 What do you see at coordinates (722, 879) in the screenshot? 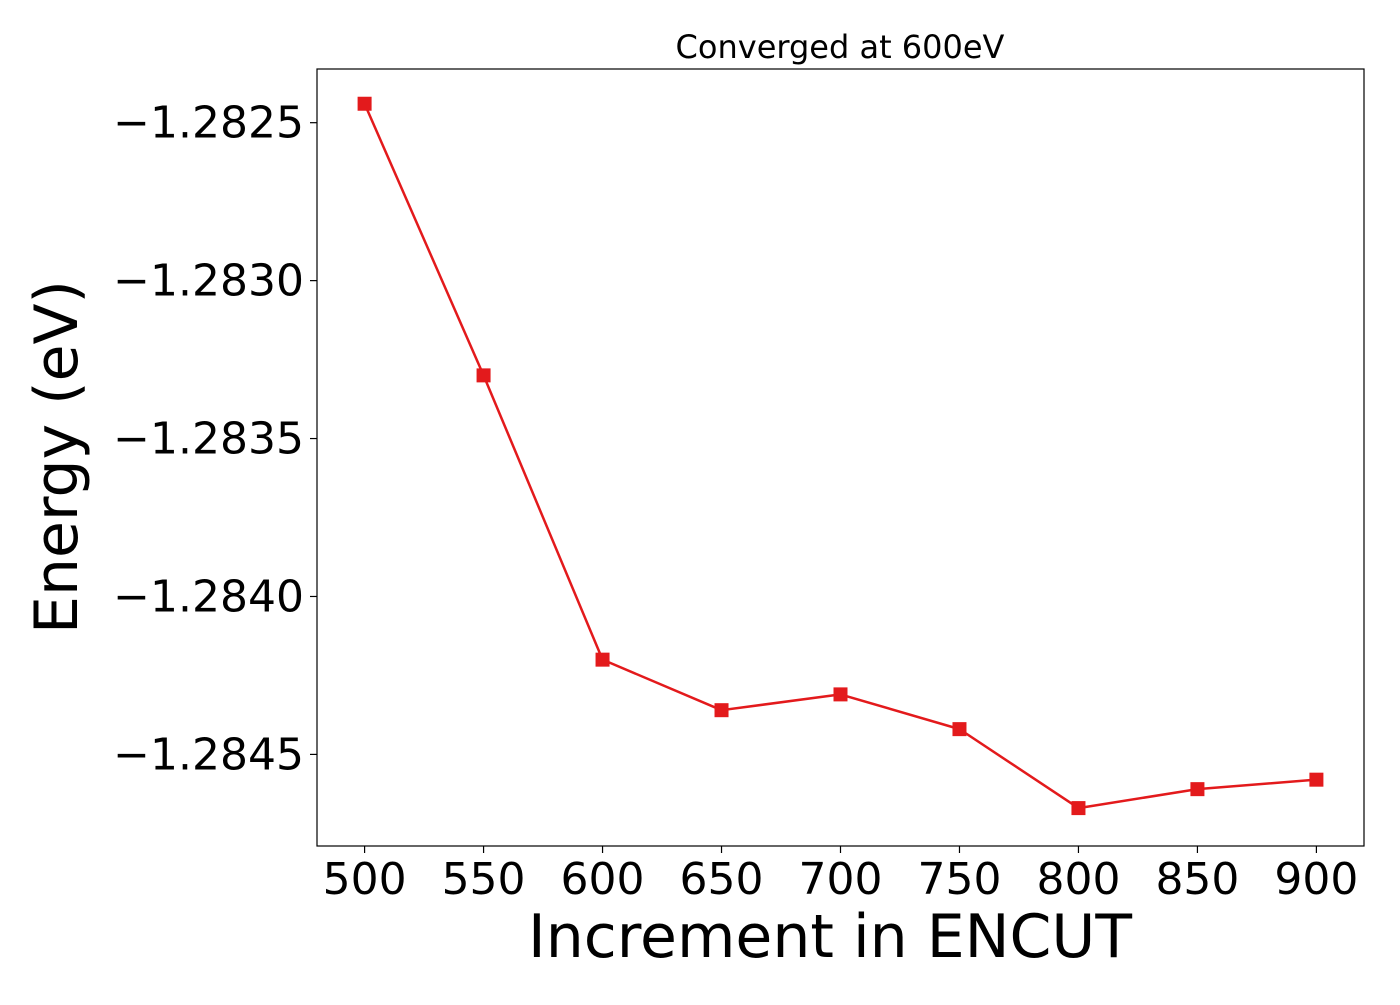
I see `x-tick-label: 650` at bounding box center [722, 879].